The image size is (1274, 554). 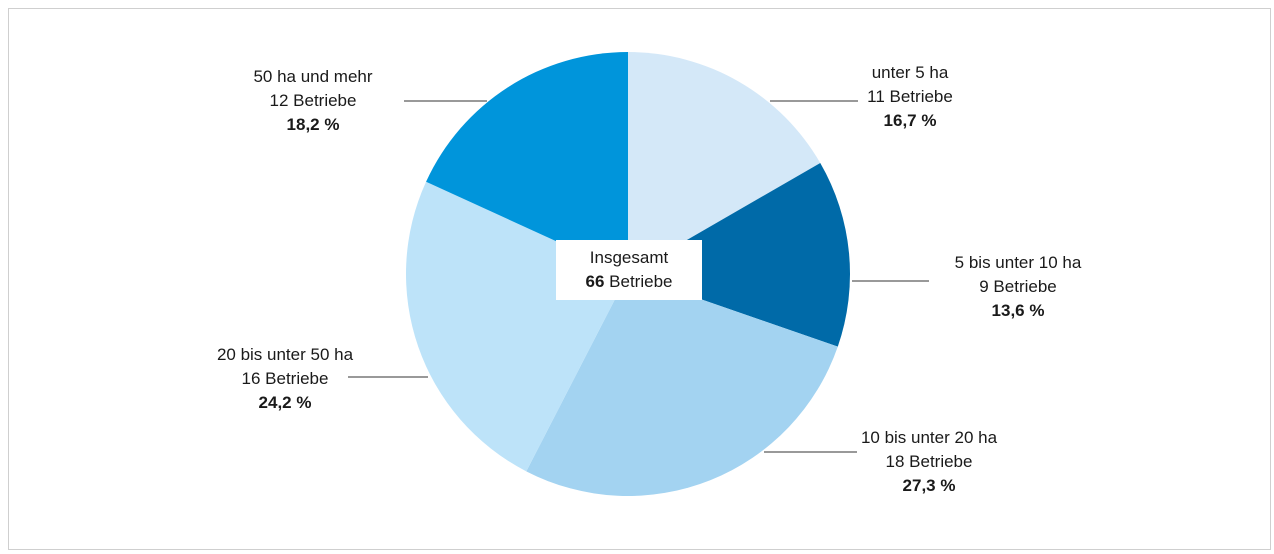 What do you see at coordinates (313, 100) in the screenshot?
I see `slice-count-5: 12 Betriebe` at bounding box center [313, 100].